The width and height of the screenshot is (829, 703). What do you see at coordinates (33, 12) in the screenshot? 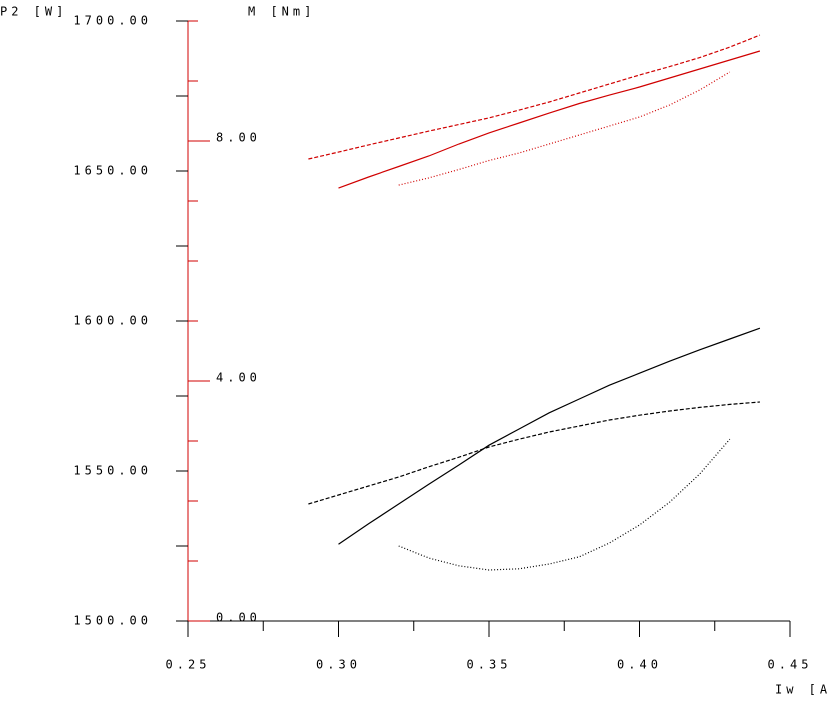
I see `y-axis-label: P2 [W]` at bounding box center [33, 12].